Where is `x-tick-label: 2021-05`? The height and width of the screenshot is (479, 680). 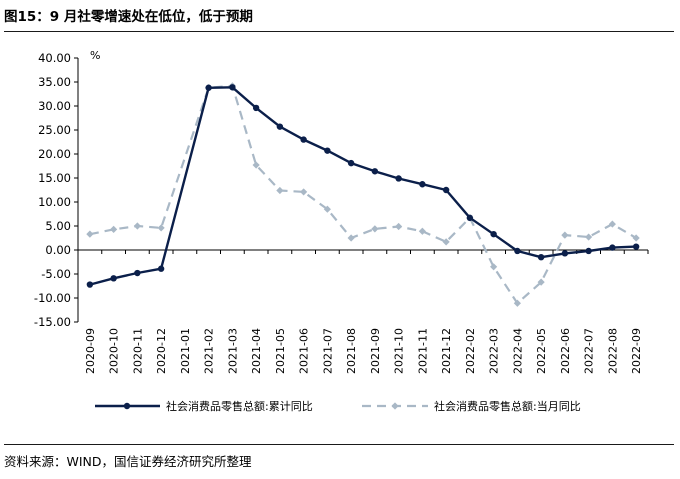 x-tick-label: 2021-05 is located at coordinates (280, 351).